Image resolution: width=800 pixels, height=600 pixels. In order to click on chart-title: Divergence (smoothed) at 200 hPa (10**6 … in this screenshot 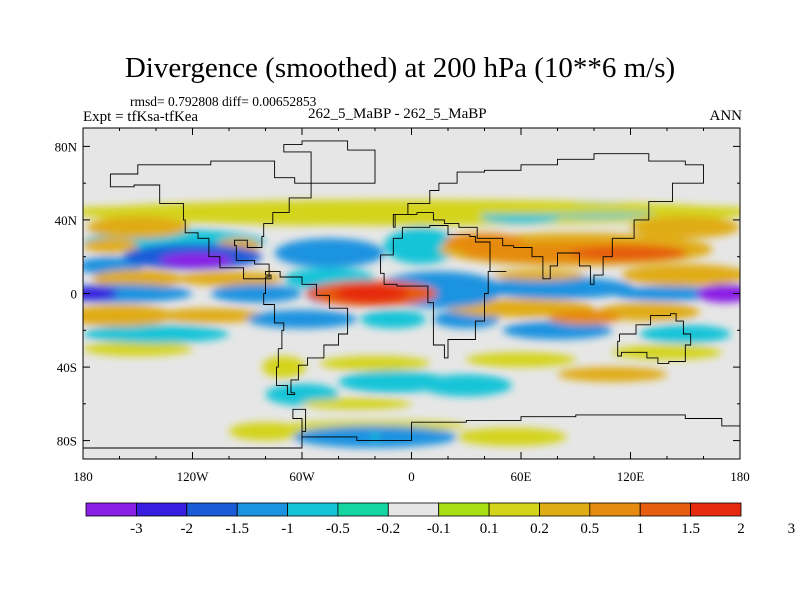, I will do `click(400, 68)`.